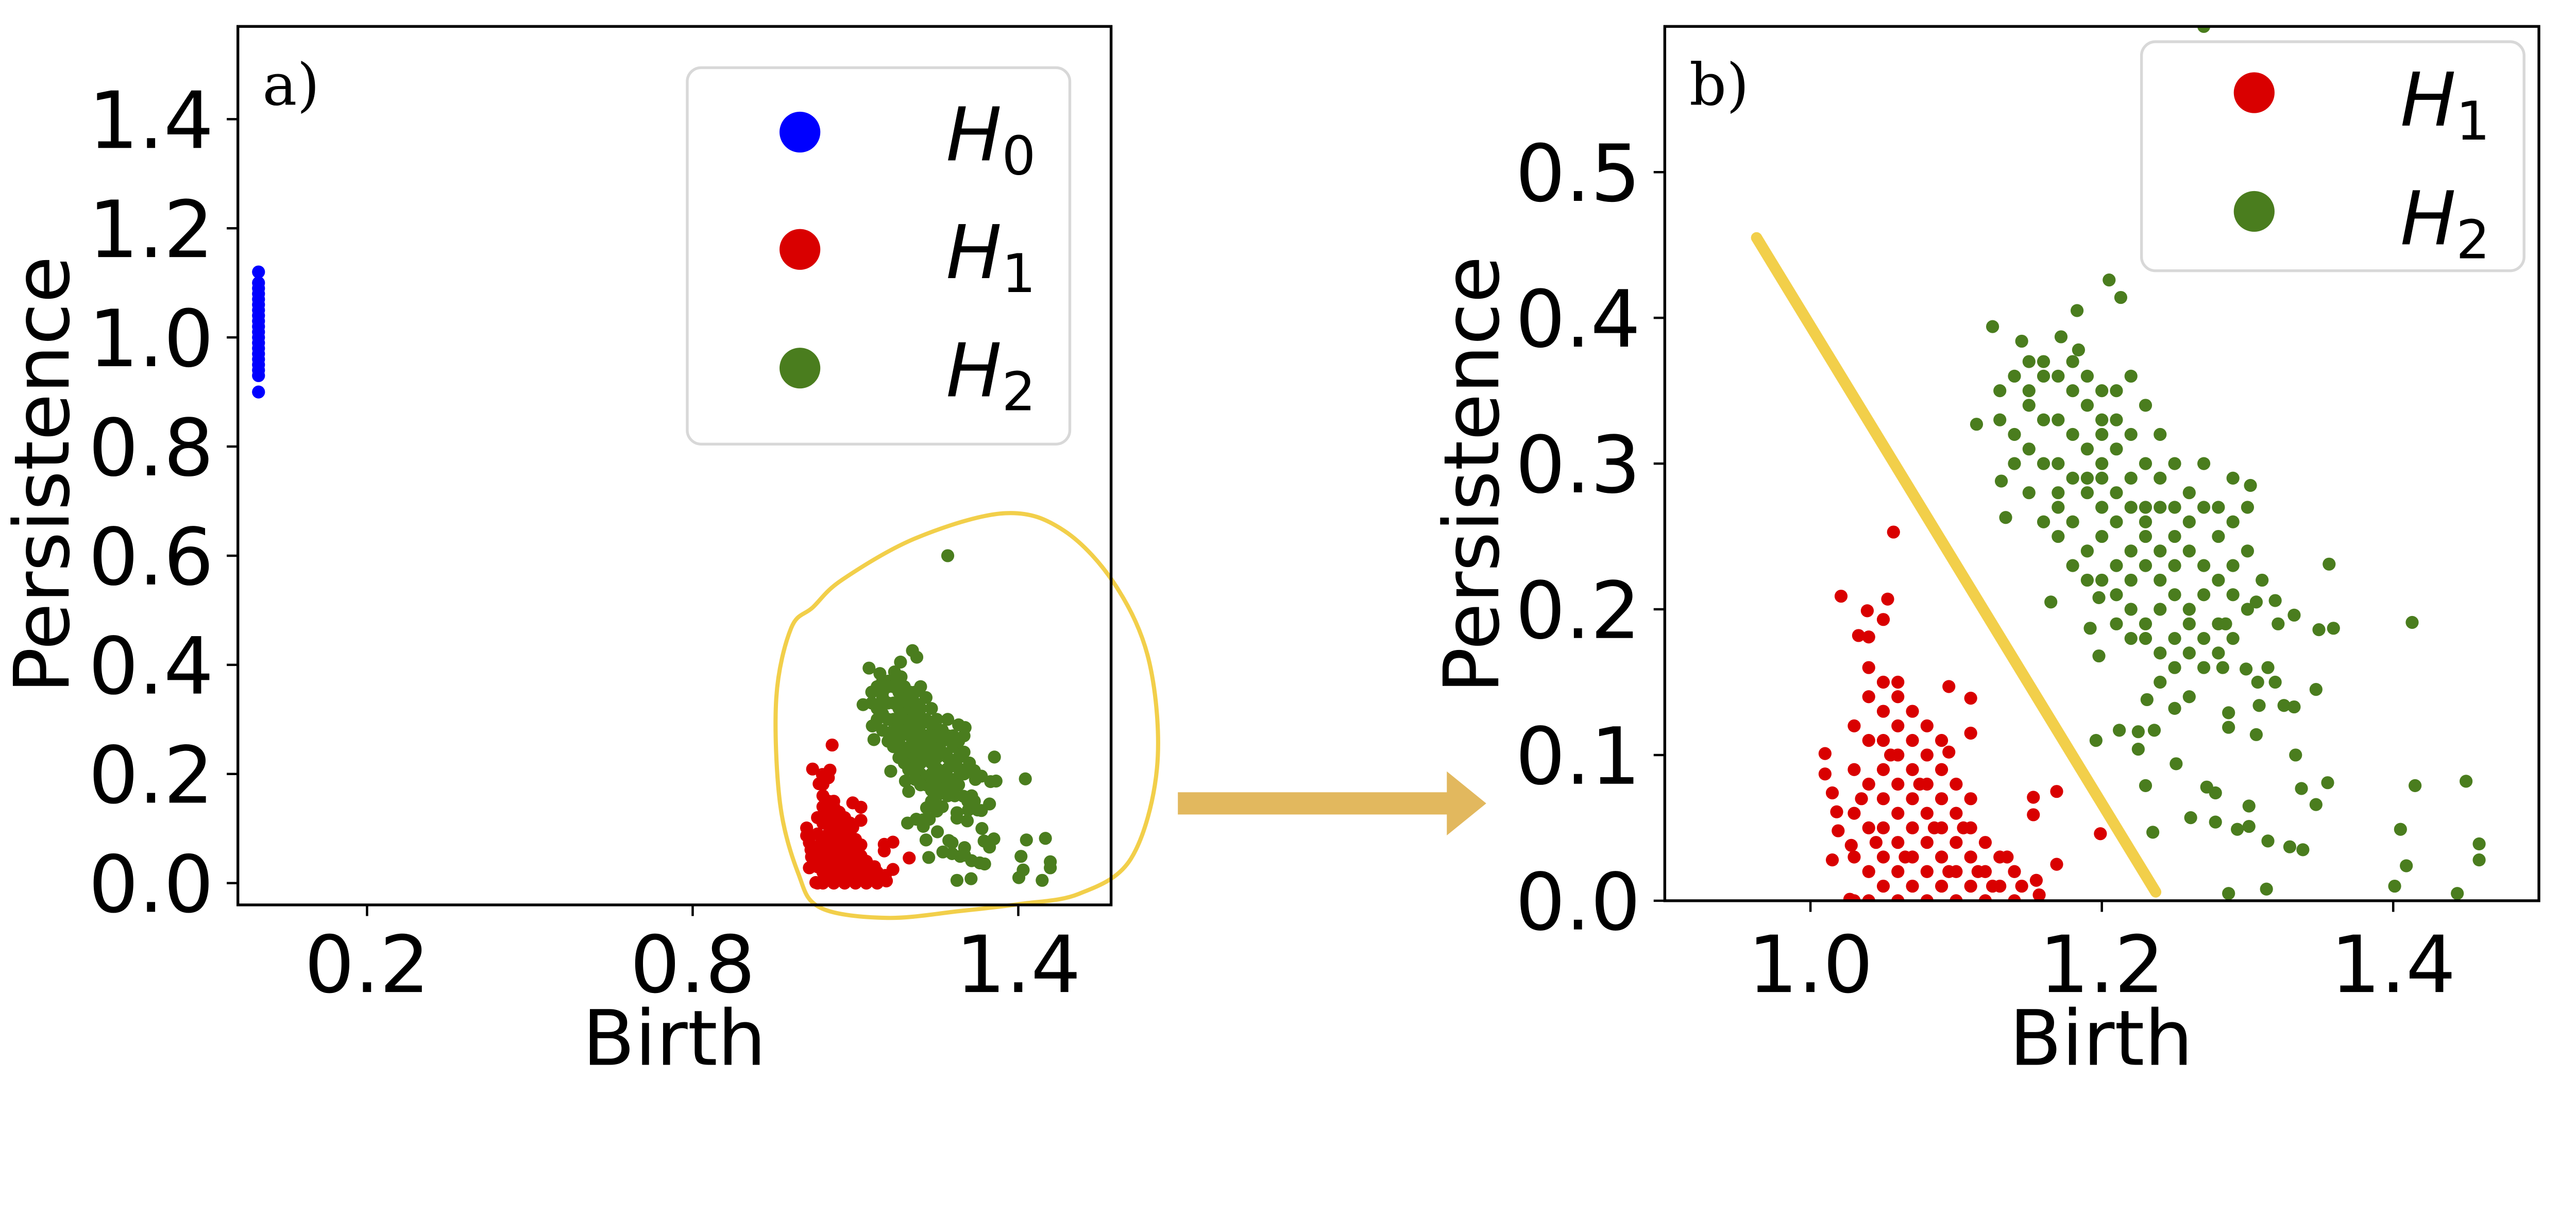  What do you see at coordinates (258, 282) in the screenshot?
I see `point-h0` at bounding box center [258, 282].